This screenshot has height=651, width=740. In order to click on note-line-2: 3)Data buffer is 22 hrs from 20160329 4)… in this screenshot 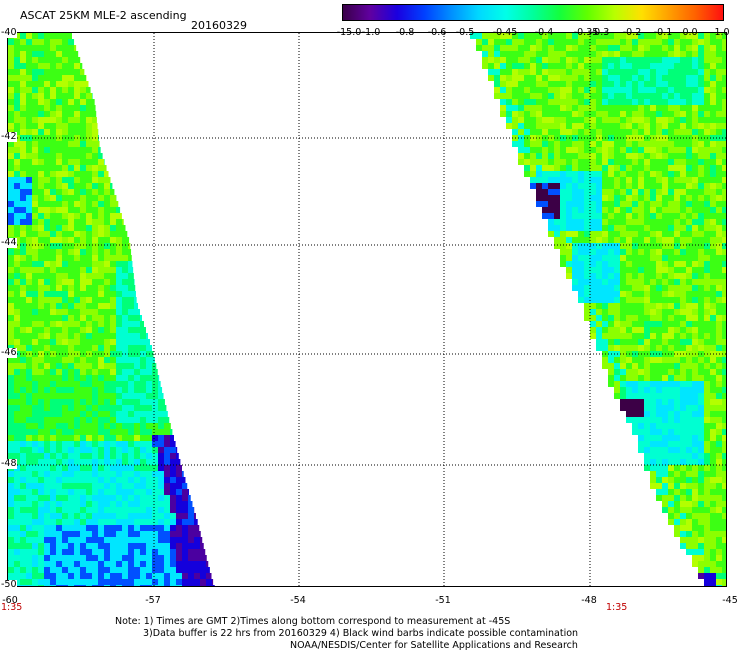, I will do `click(360, 633)`.